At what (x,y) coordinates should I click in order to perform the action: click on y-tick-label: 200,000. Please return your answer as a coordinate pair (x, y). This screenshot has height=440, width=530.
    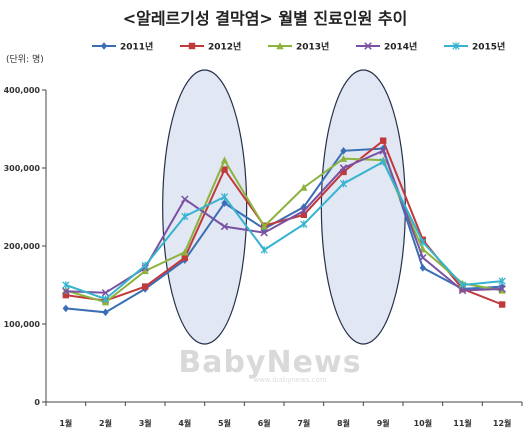
    Looking at the image, I should click on (22, 246).